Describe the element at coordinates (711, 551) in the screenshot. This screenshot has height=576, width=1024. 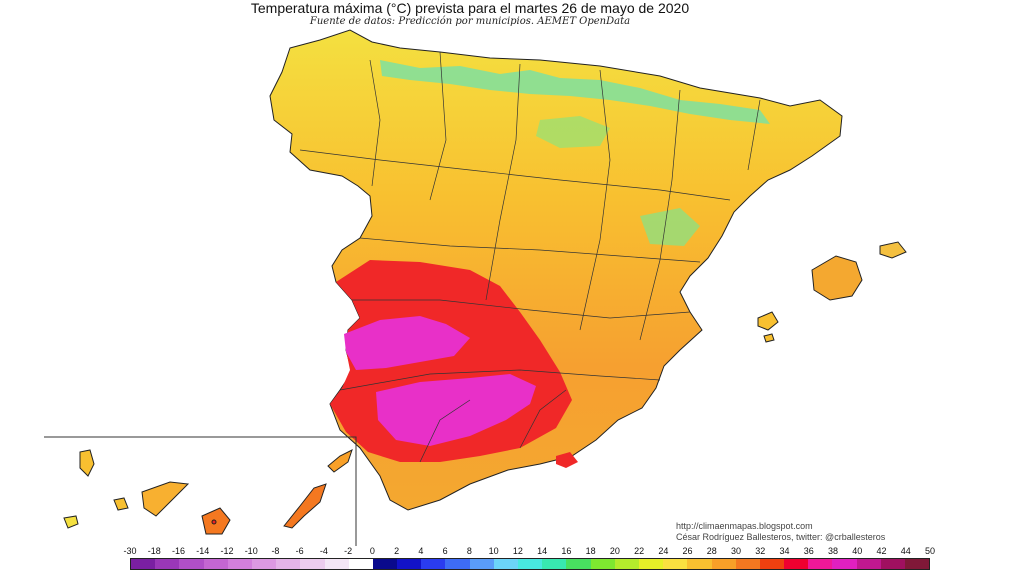
I see `legend-tick-label: 28` at that location.